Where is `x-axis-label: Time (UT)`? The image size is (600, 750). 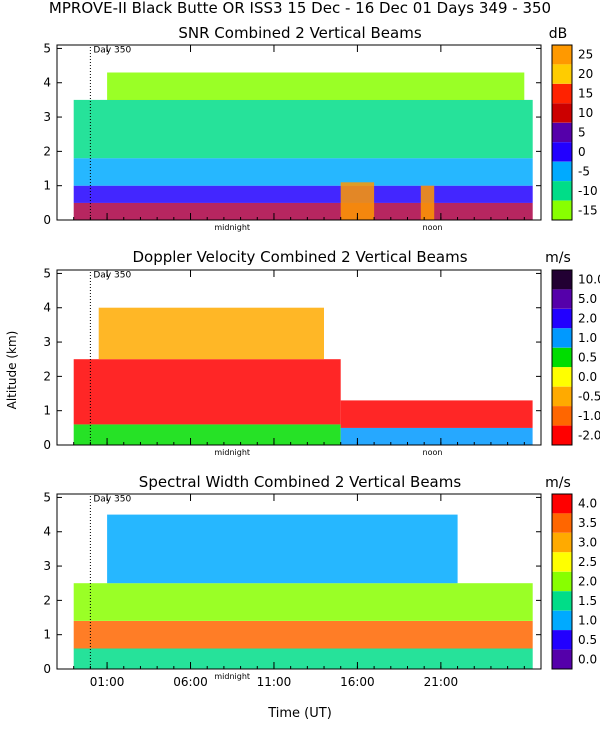
x-axis-label: Time (UT) is located at coordinates (299, 713).